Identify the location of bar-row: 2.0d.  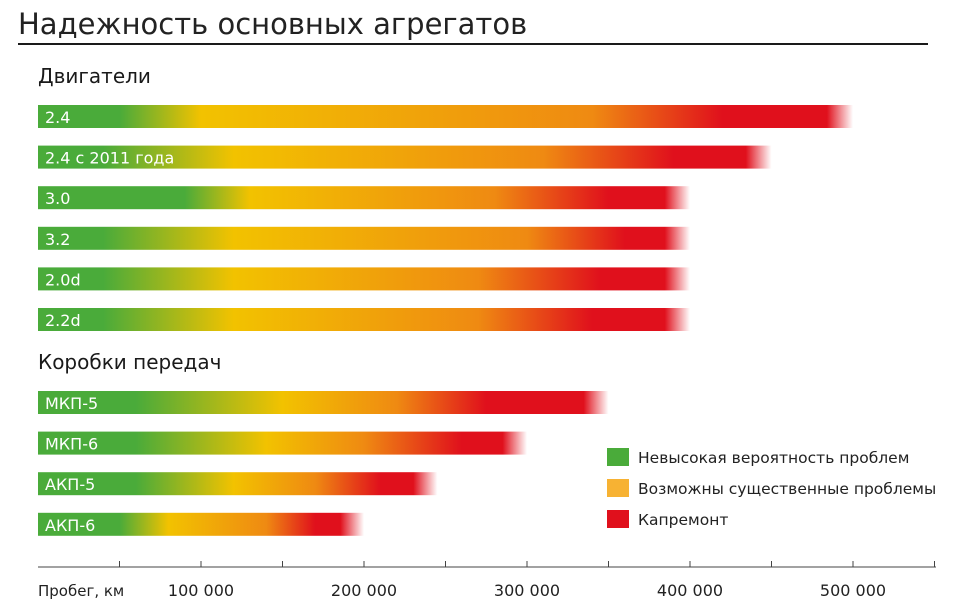
(364, 279).